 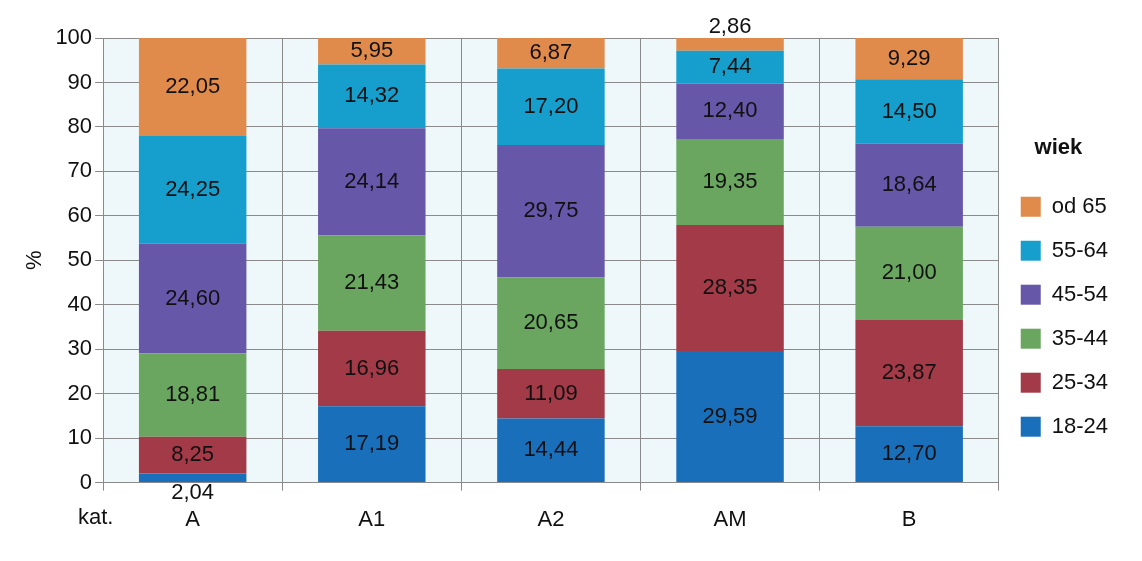 What do you see at coordinates (80, 303) in the screenshot?
I see `y-tick-label: 40` at bounding box center [80, 303].